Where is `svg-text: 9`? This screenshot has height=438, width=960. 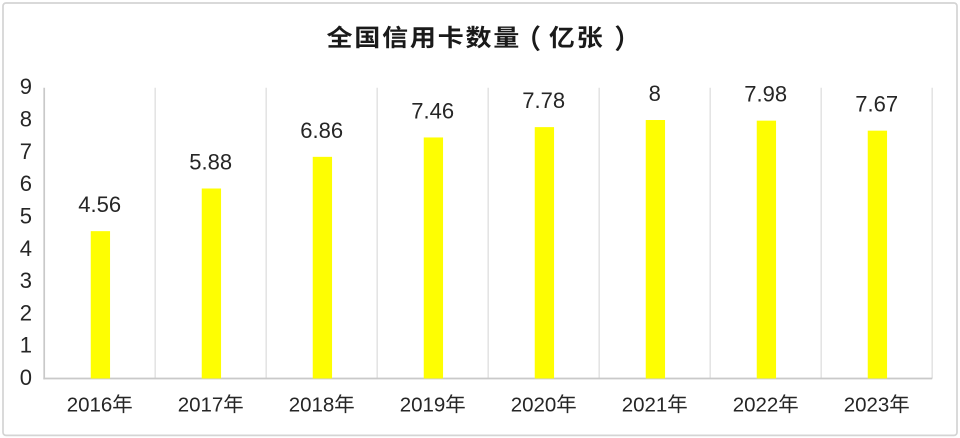
svg-text: 9 is located at coordinates (26, 86).